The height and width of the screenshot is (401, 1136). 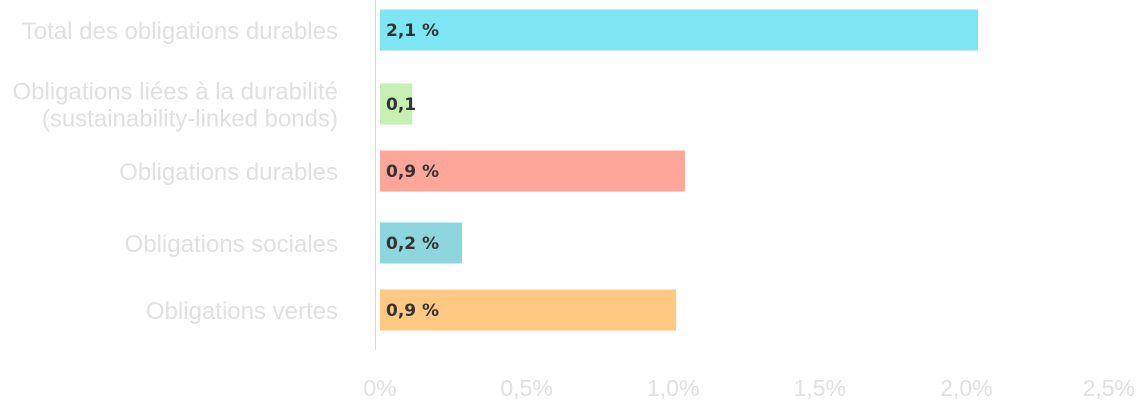 I want to click on x-tick-label: 2,5%, so click(x=1109, y=388).